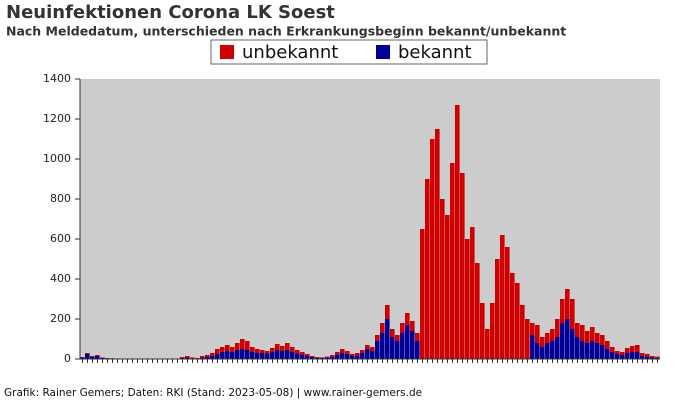  Describe the element at coordinates (57, 118) in the screenshot. I see `y-tick-label: 1200` at that location.